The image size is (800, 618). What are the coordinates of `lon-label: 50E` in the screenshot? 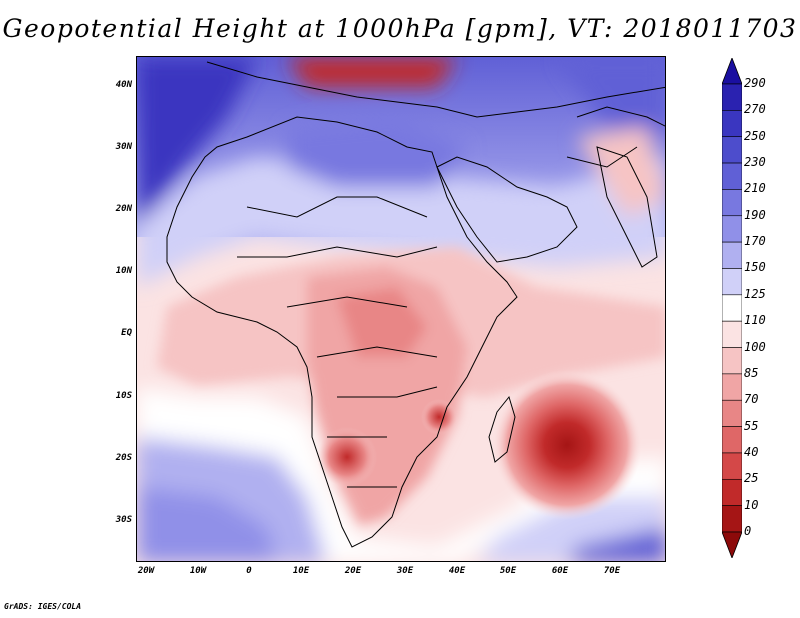 It's located at (508, 571).